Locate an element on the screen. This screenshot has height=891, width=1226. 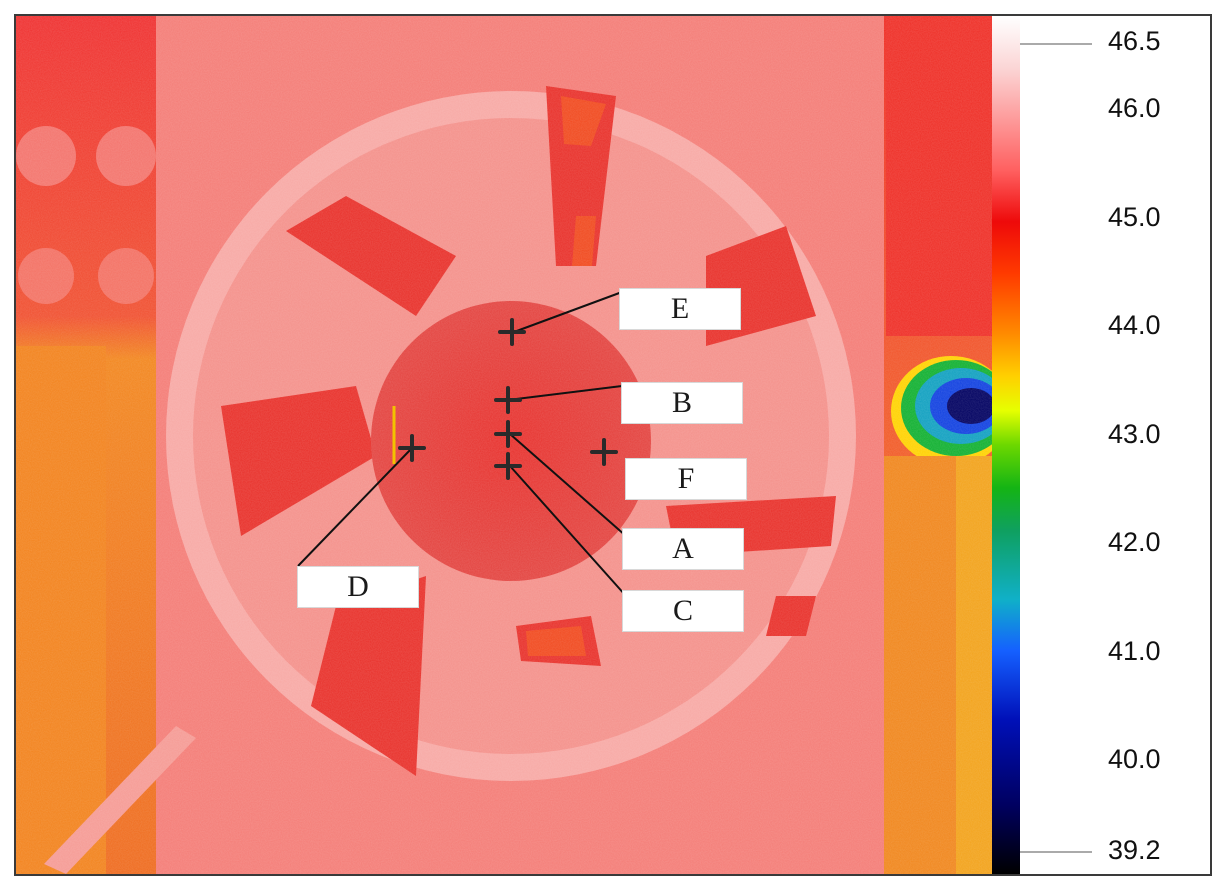
label-d: D is located at coordinates (358, 587).